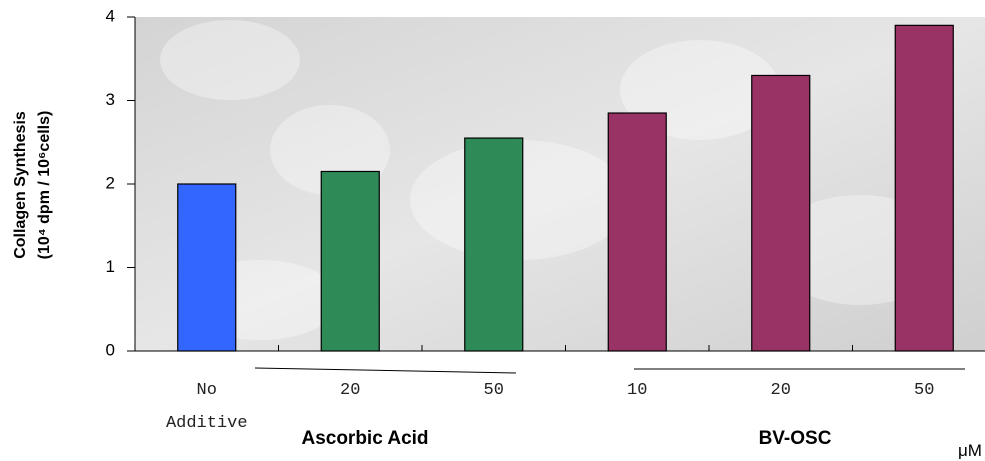 This screenshot has width=985, height=461. What do you see at coordinates (365, 438) in the screenshot?
I see `group-label: Ascorbic Acid` at bounding box center [365, 438].